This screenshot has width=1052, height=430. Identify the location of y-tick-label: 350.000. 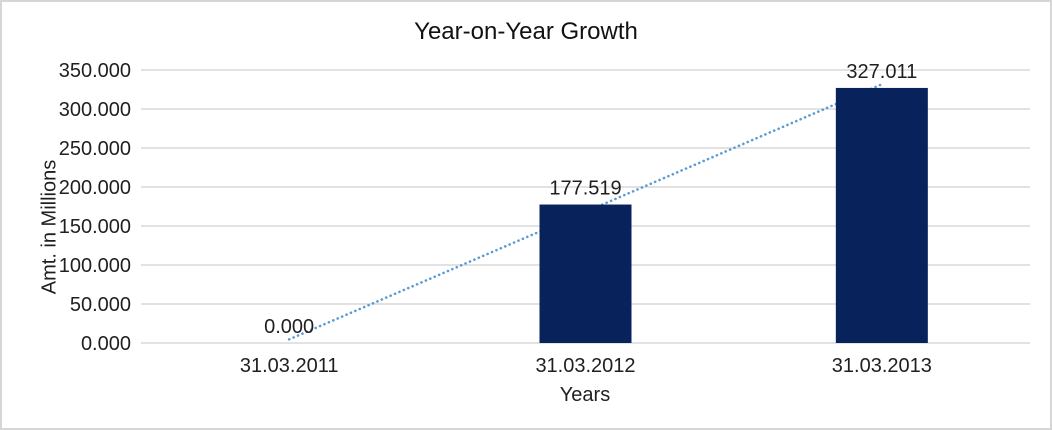
(95, 71).